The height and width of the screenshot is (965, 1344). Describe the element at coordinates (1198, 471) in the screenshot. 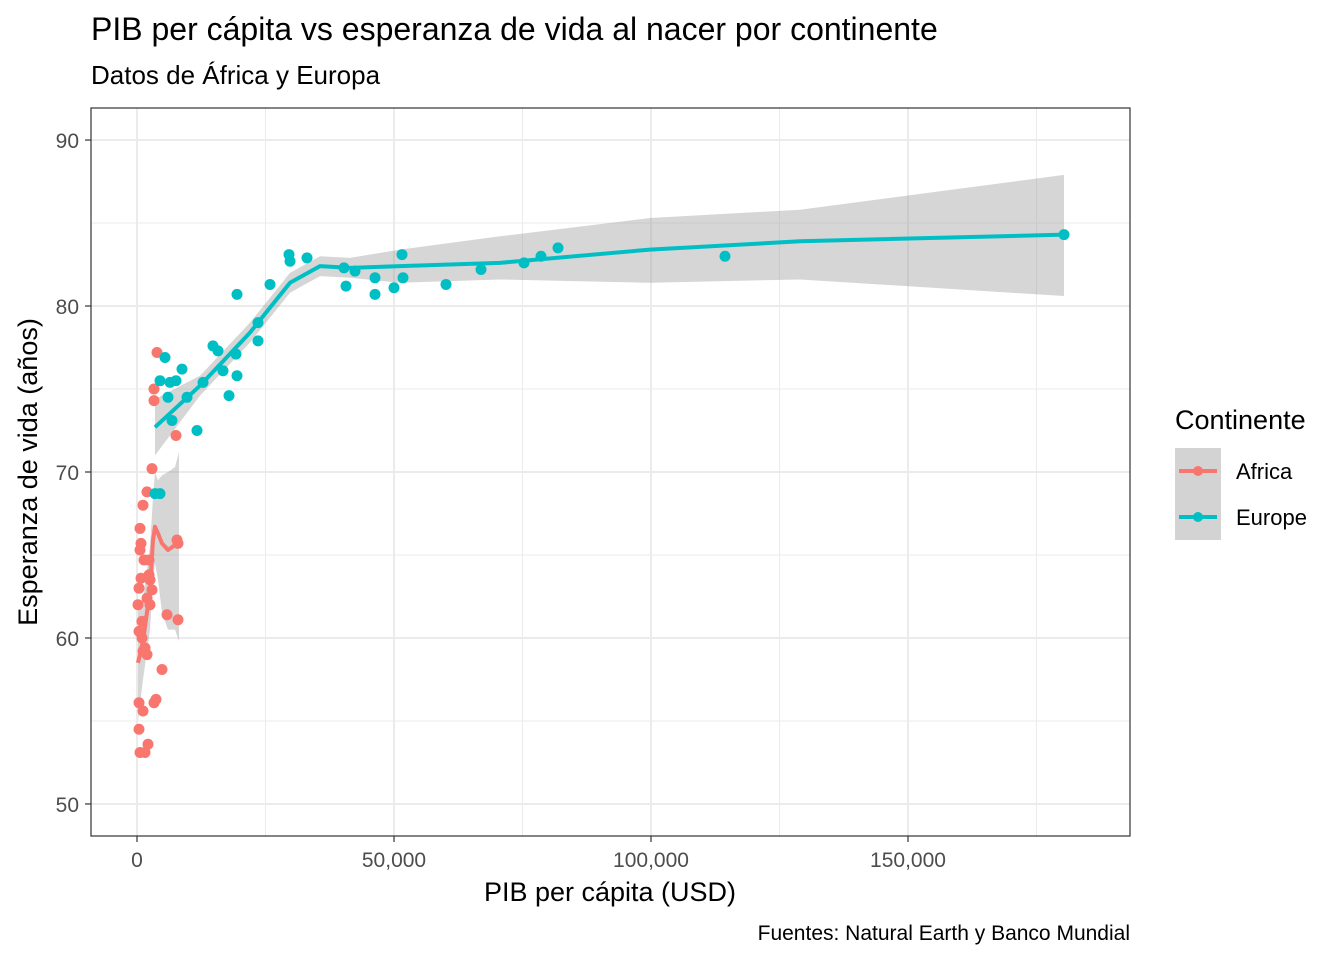

I see `legend-point-africa` at that location.